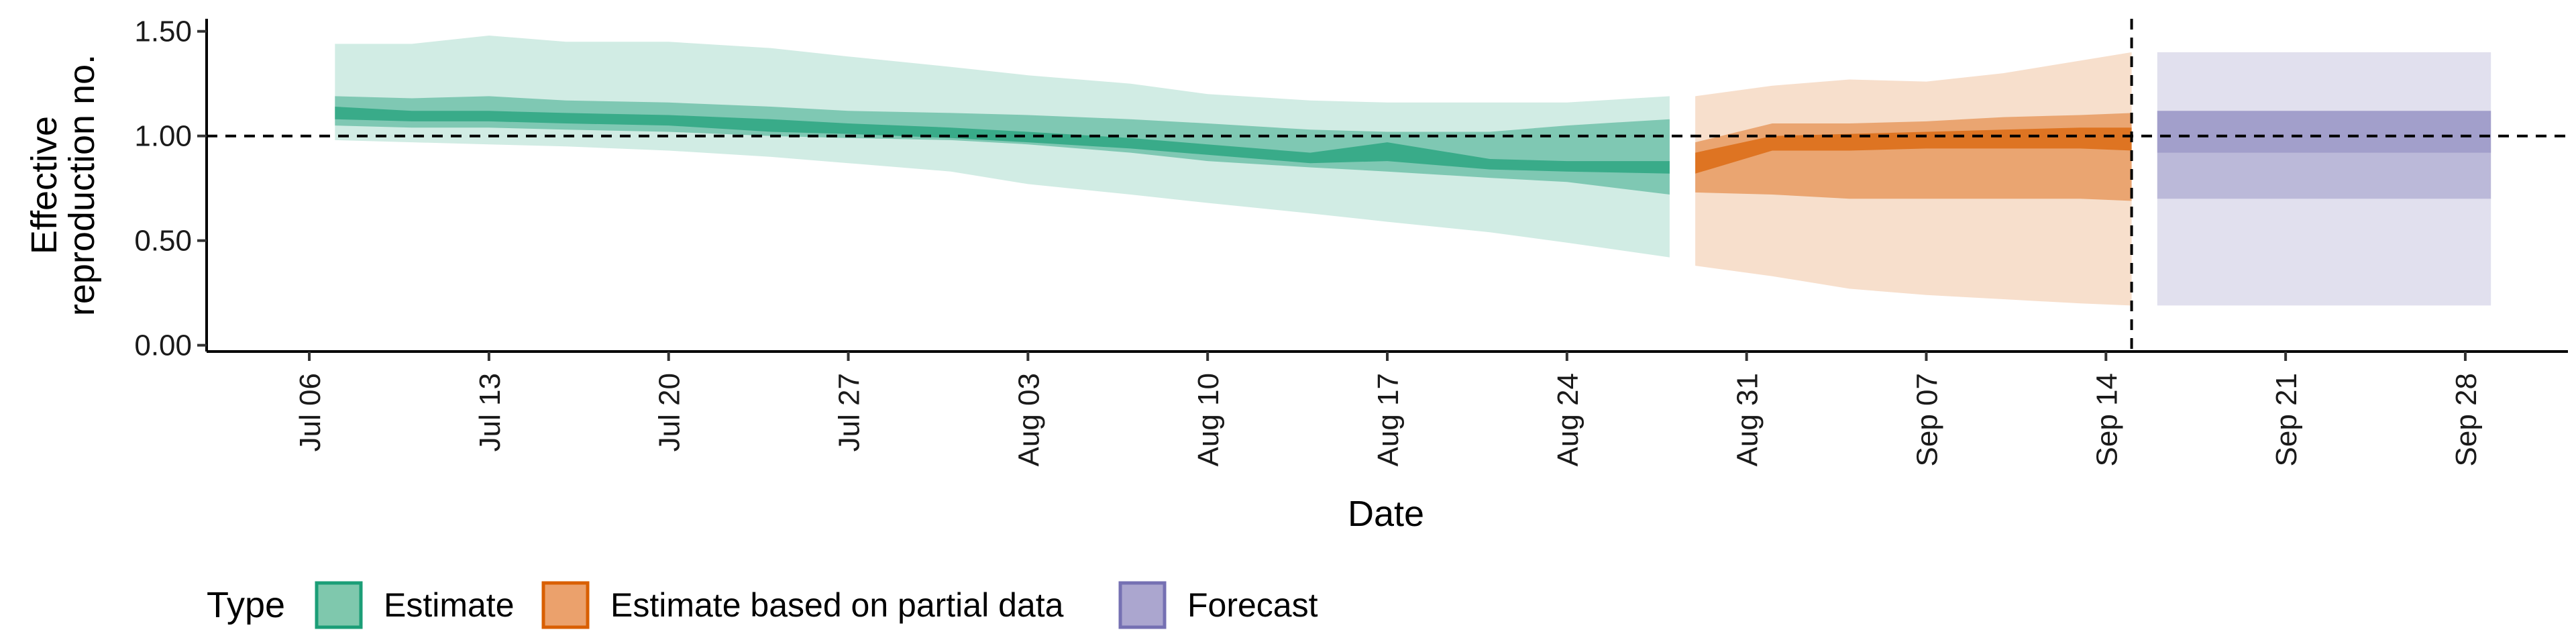 This screenshot has width=2576, height=644. I want to click on legend-title: Type, so click(246, 605).